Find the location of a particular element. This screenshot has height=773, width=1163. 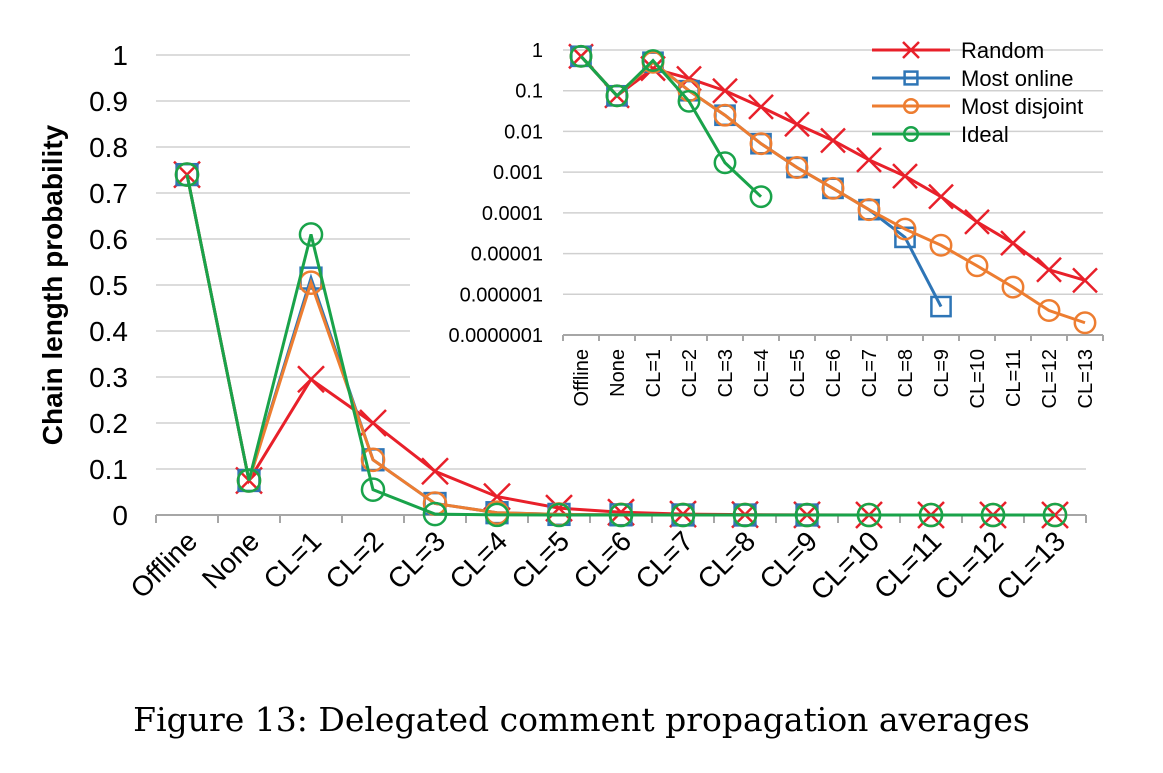

main-x-tick-label: CL=1 is located at coordinates (292, 560).